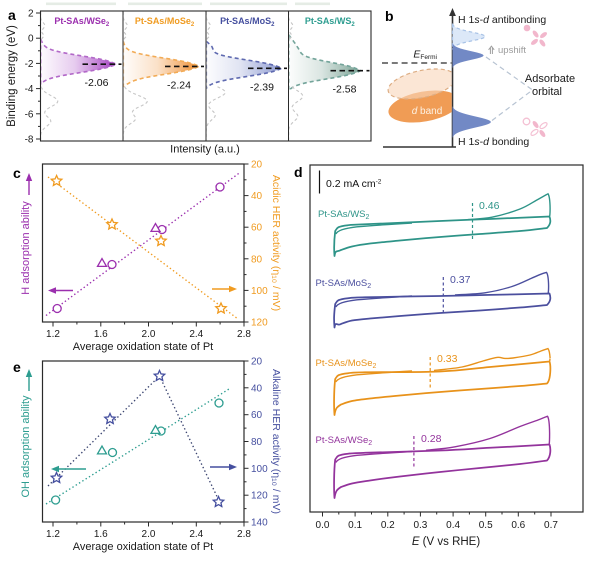  What do you see at coordinates (17, 173) in the screenshot?
I see `svg-text: c` at bounding box center [17, 173].